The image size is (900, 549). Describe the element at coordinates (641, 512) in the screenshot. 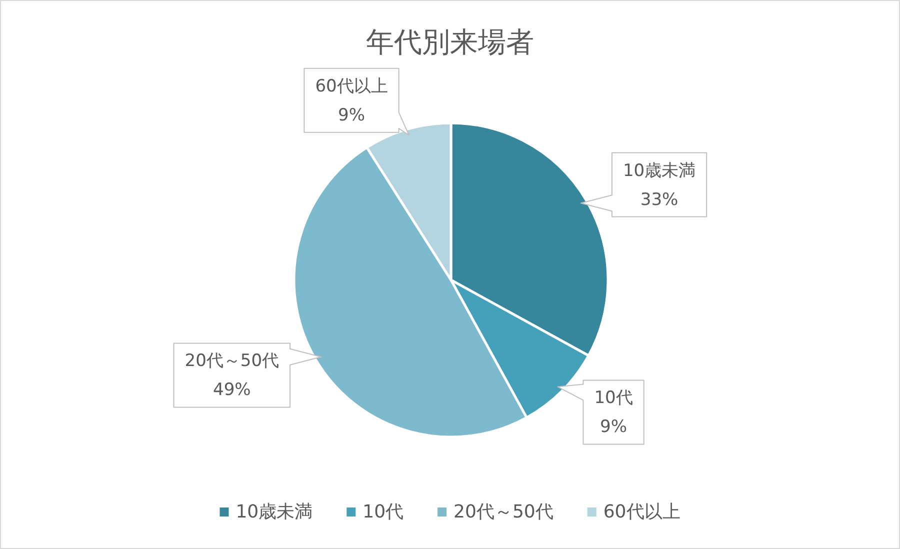

I see `legend-label: 60代以上` at that location.